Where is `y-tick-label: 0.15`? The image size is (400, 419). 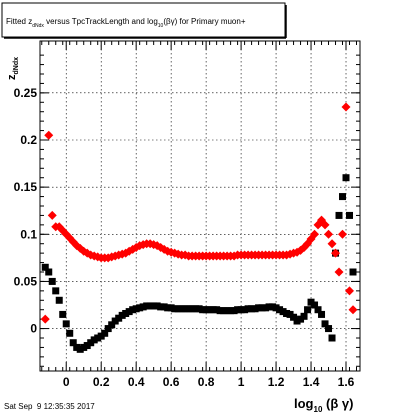
y-tick-label: 0.15 is located at coordinates (26, 187).